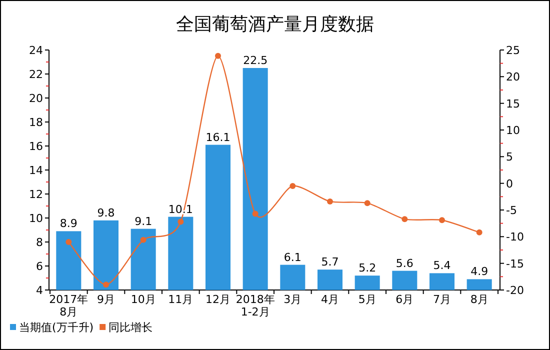 The width and height of the screenshot is (550, 350). What do you see at coordinates (442, 265) in the screenshot?
I see `value-label: 5.4` at bounding box center [442, 265].